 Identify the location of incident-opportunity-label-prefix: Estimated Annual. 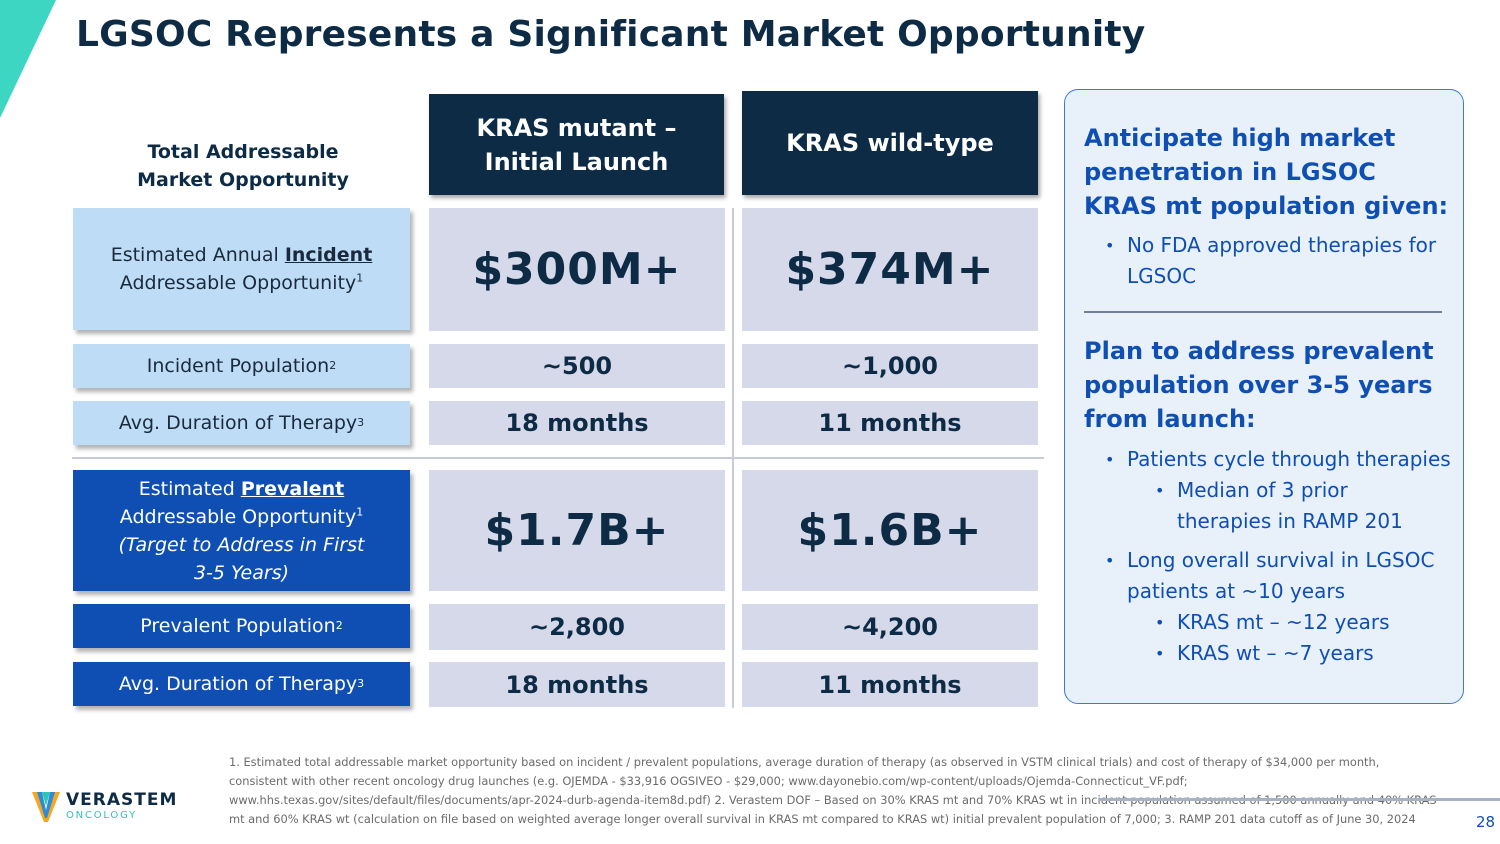
(197, 255).